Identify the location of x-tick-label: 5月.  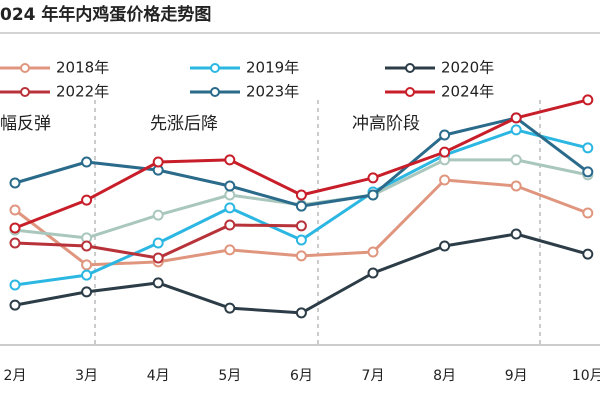
(229, 376).